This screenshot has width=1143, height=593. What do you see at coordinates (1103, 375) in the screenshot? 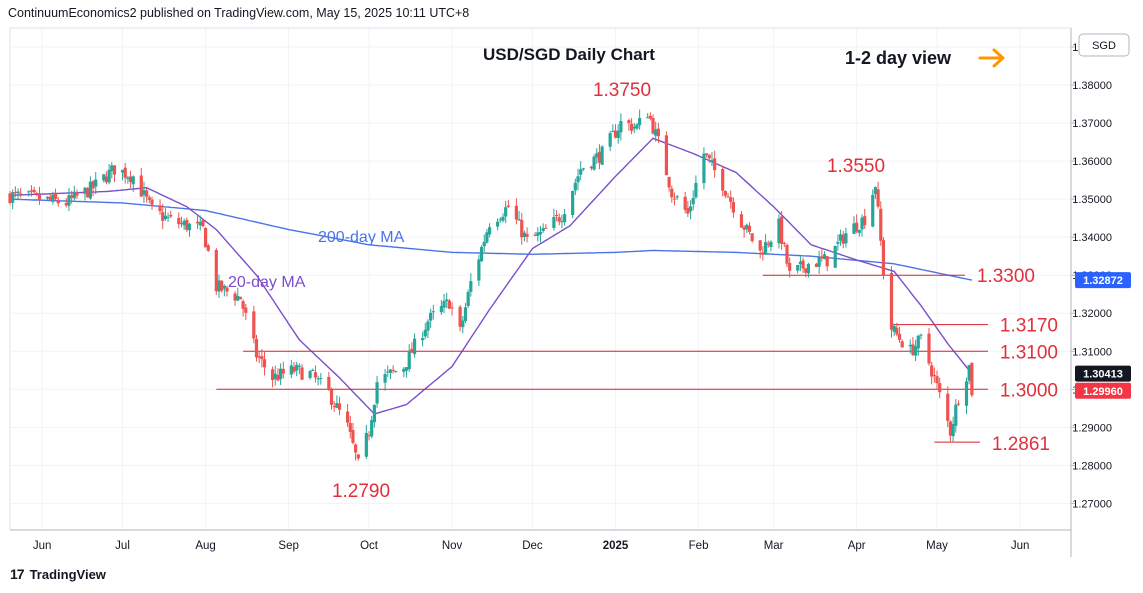
I see `price-tag-label-ma20: 1.30413` at bounding box center [1103, 375].